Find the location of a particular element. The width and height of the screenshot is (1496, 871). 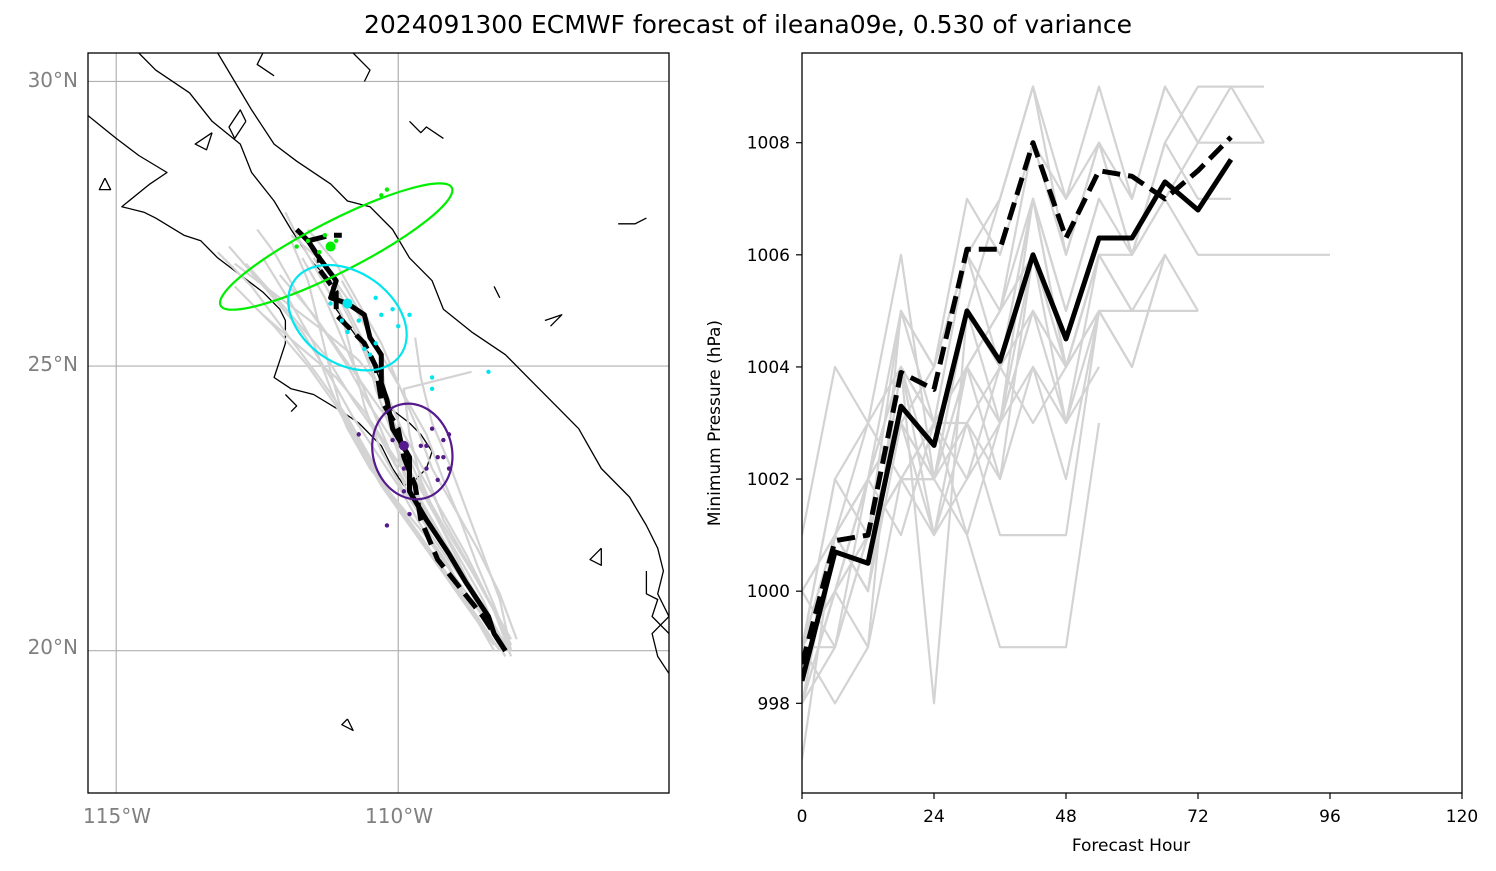

lat-label-25: 25°N is located at coordinates (53, 364).